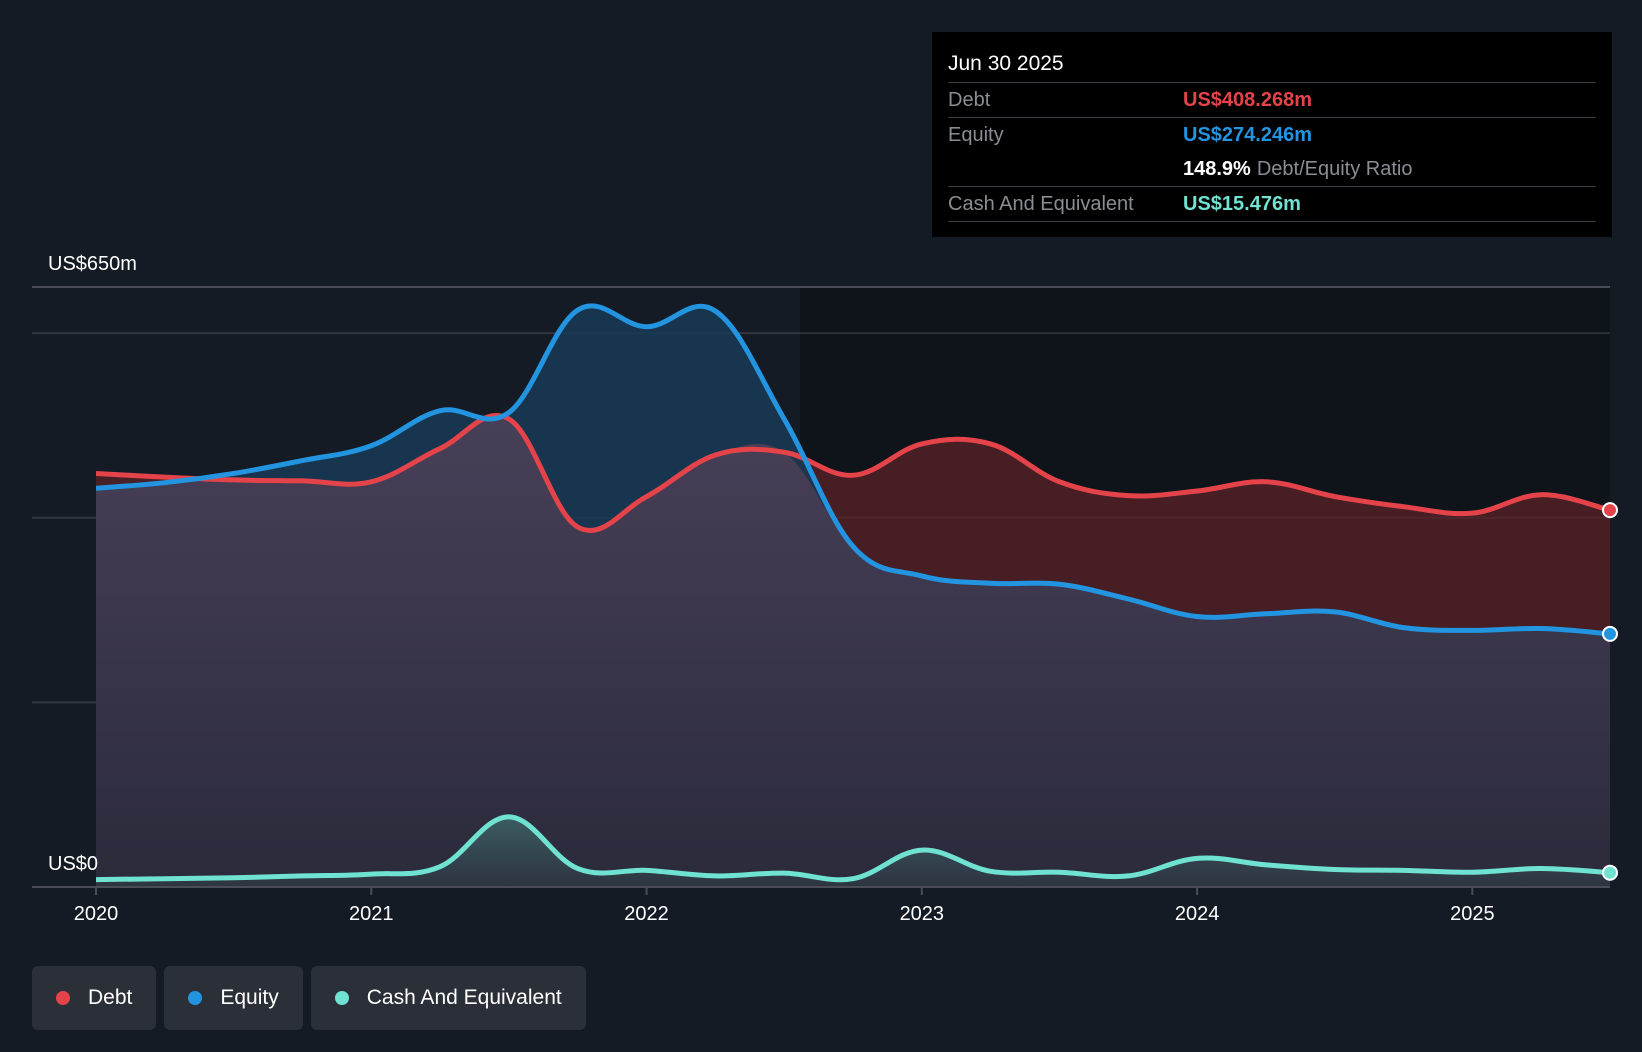 This screenshot has width=1642, height=1052. What do you see at coordinates (1217, 169) in the screenshot?
I see `tooltip-ratio-value: 148.9%` at bounding box center [1217, 169].